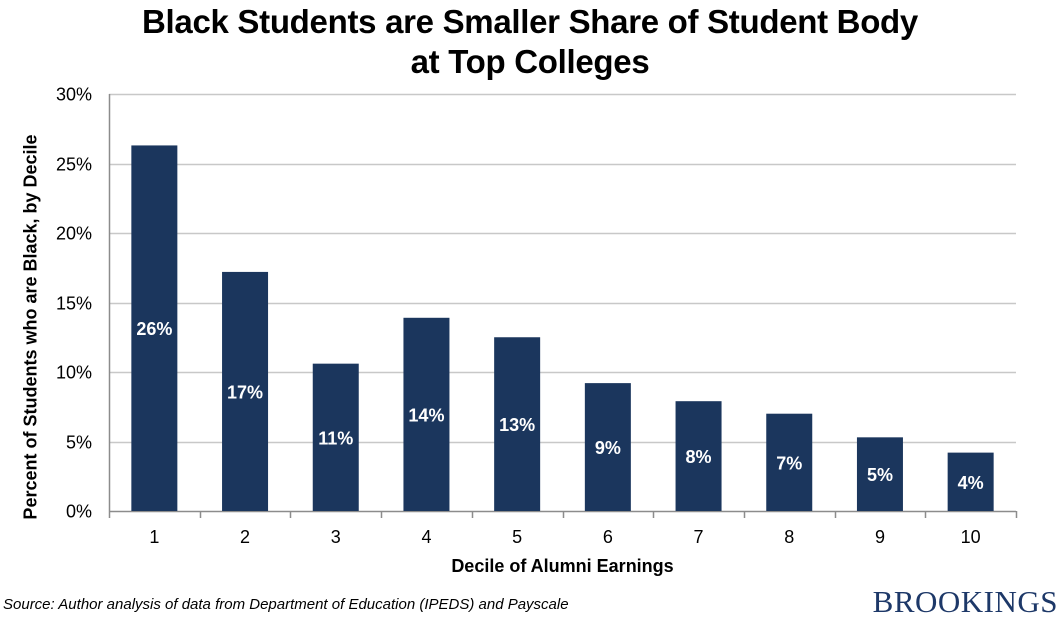  I want to click on x-axis-ticks: 1 2 3 4 5 6 7 8 9 10, so click(564, 537).